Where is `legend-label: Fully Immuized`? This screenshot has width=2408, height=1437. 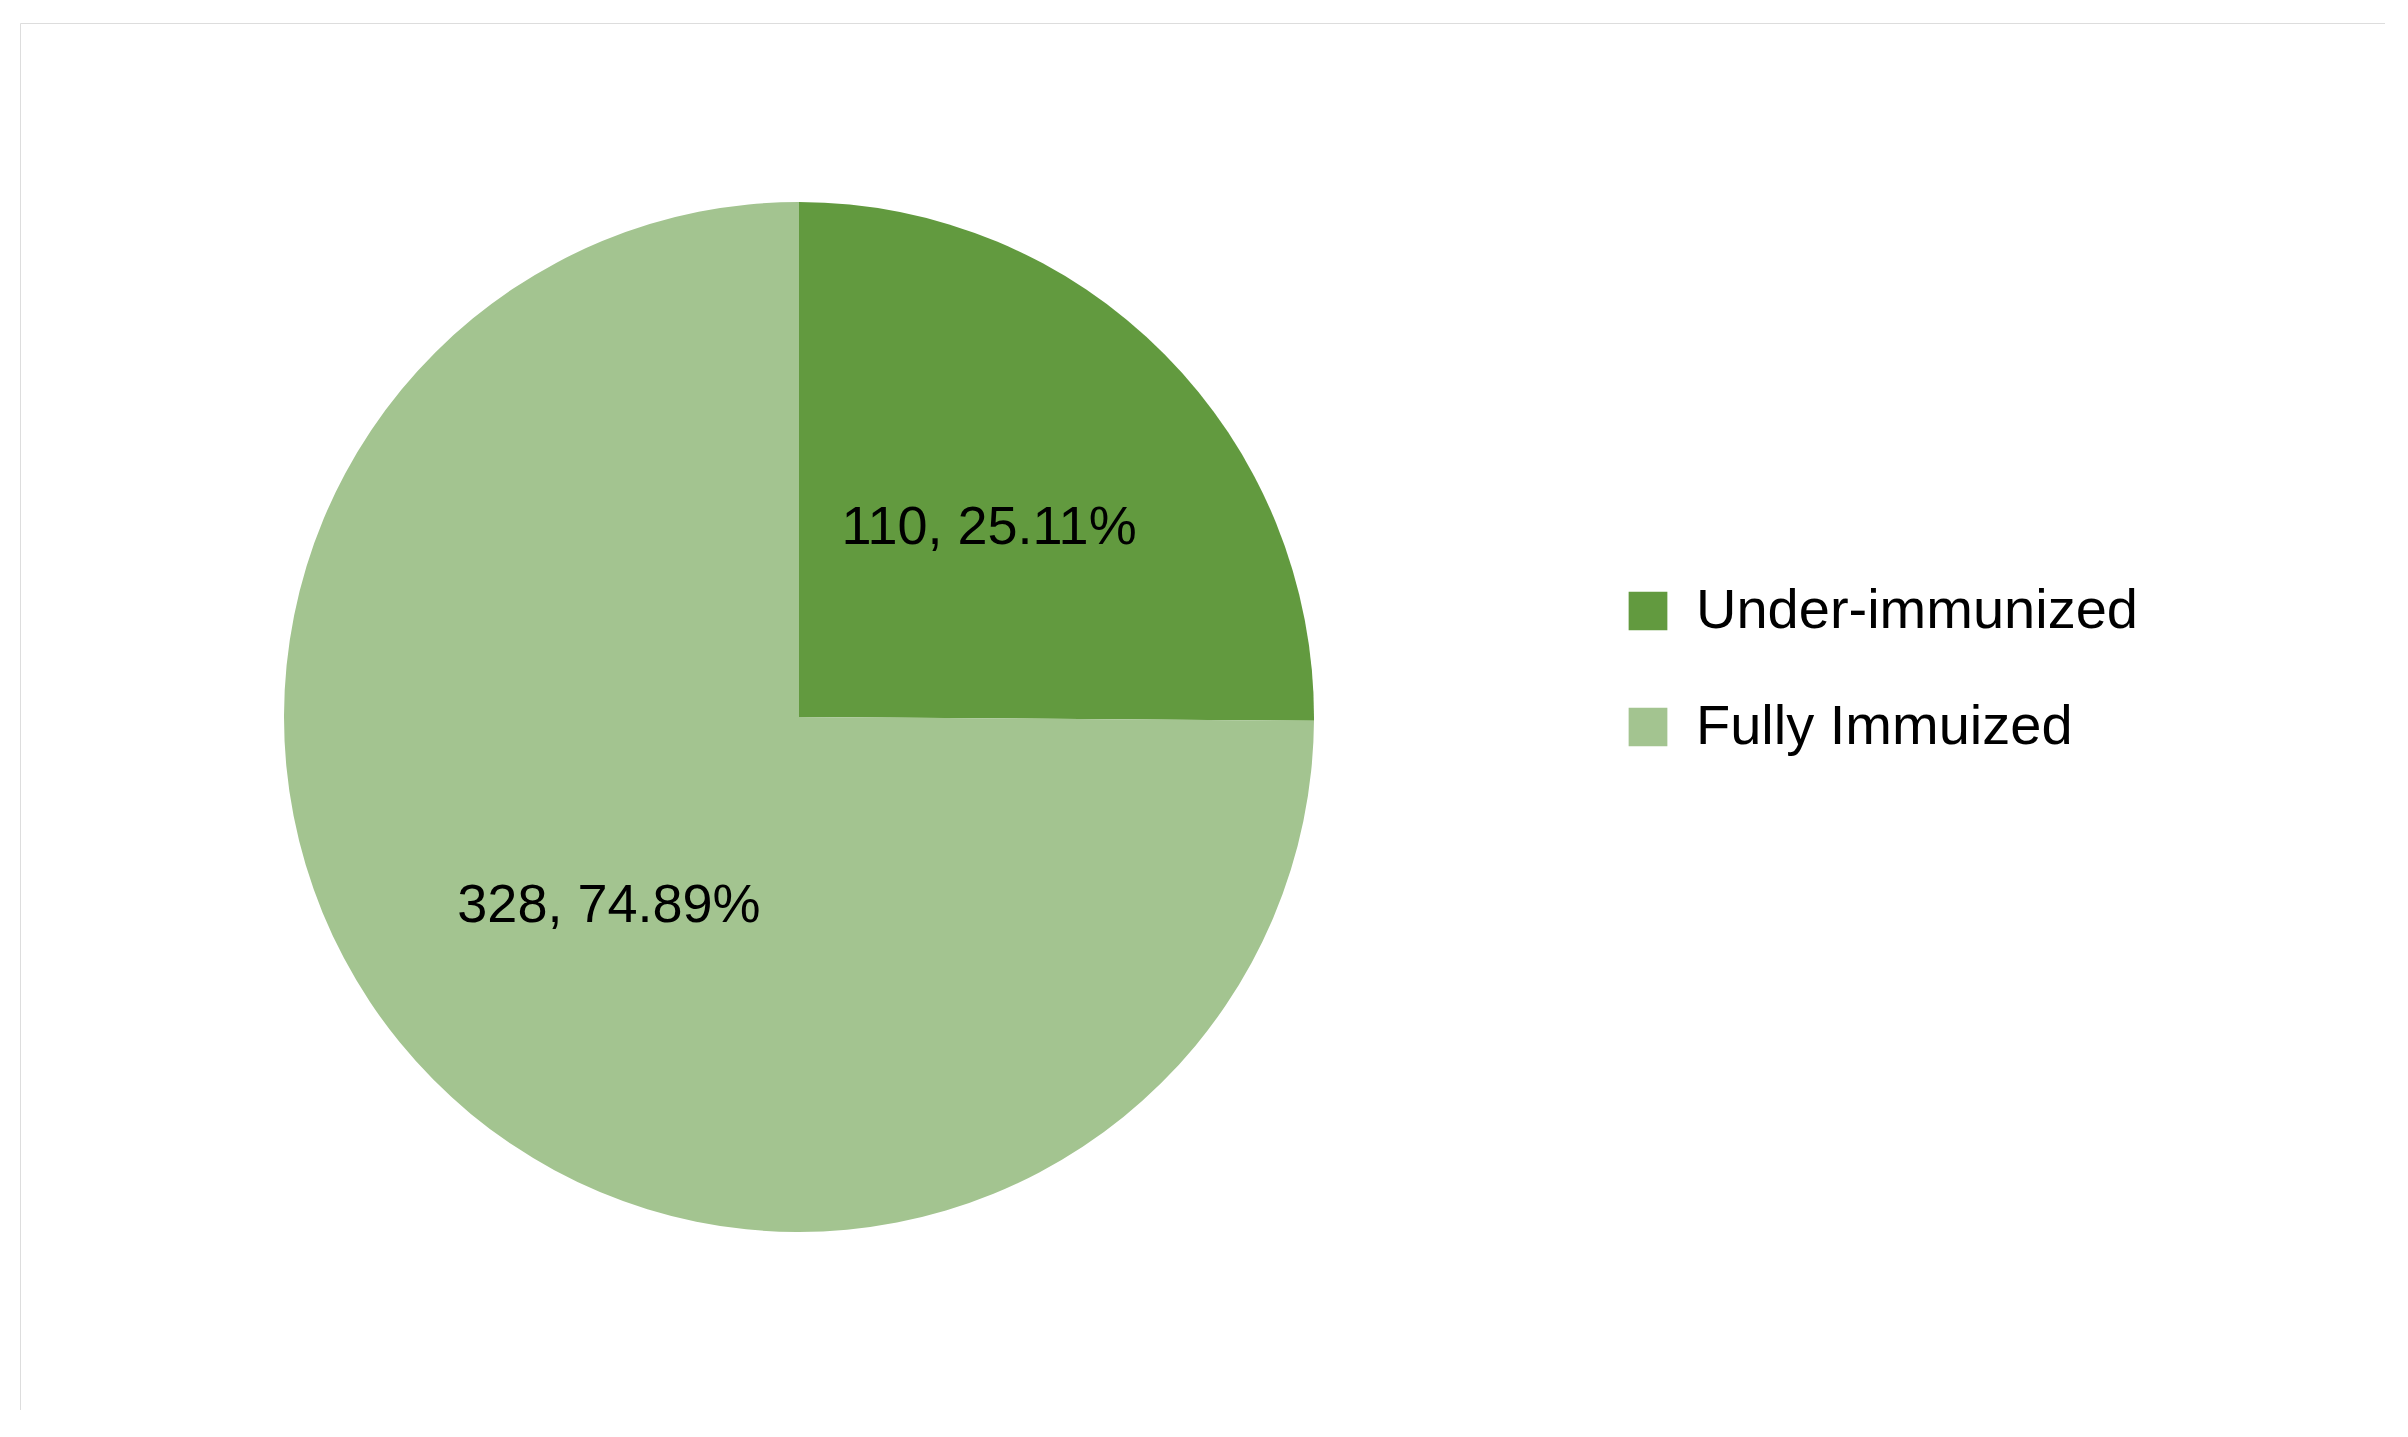
legend-label: Fully Immuized is located at coordinates (1884, 724).